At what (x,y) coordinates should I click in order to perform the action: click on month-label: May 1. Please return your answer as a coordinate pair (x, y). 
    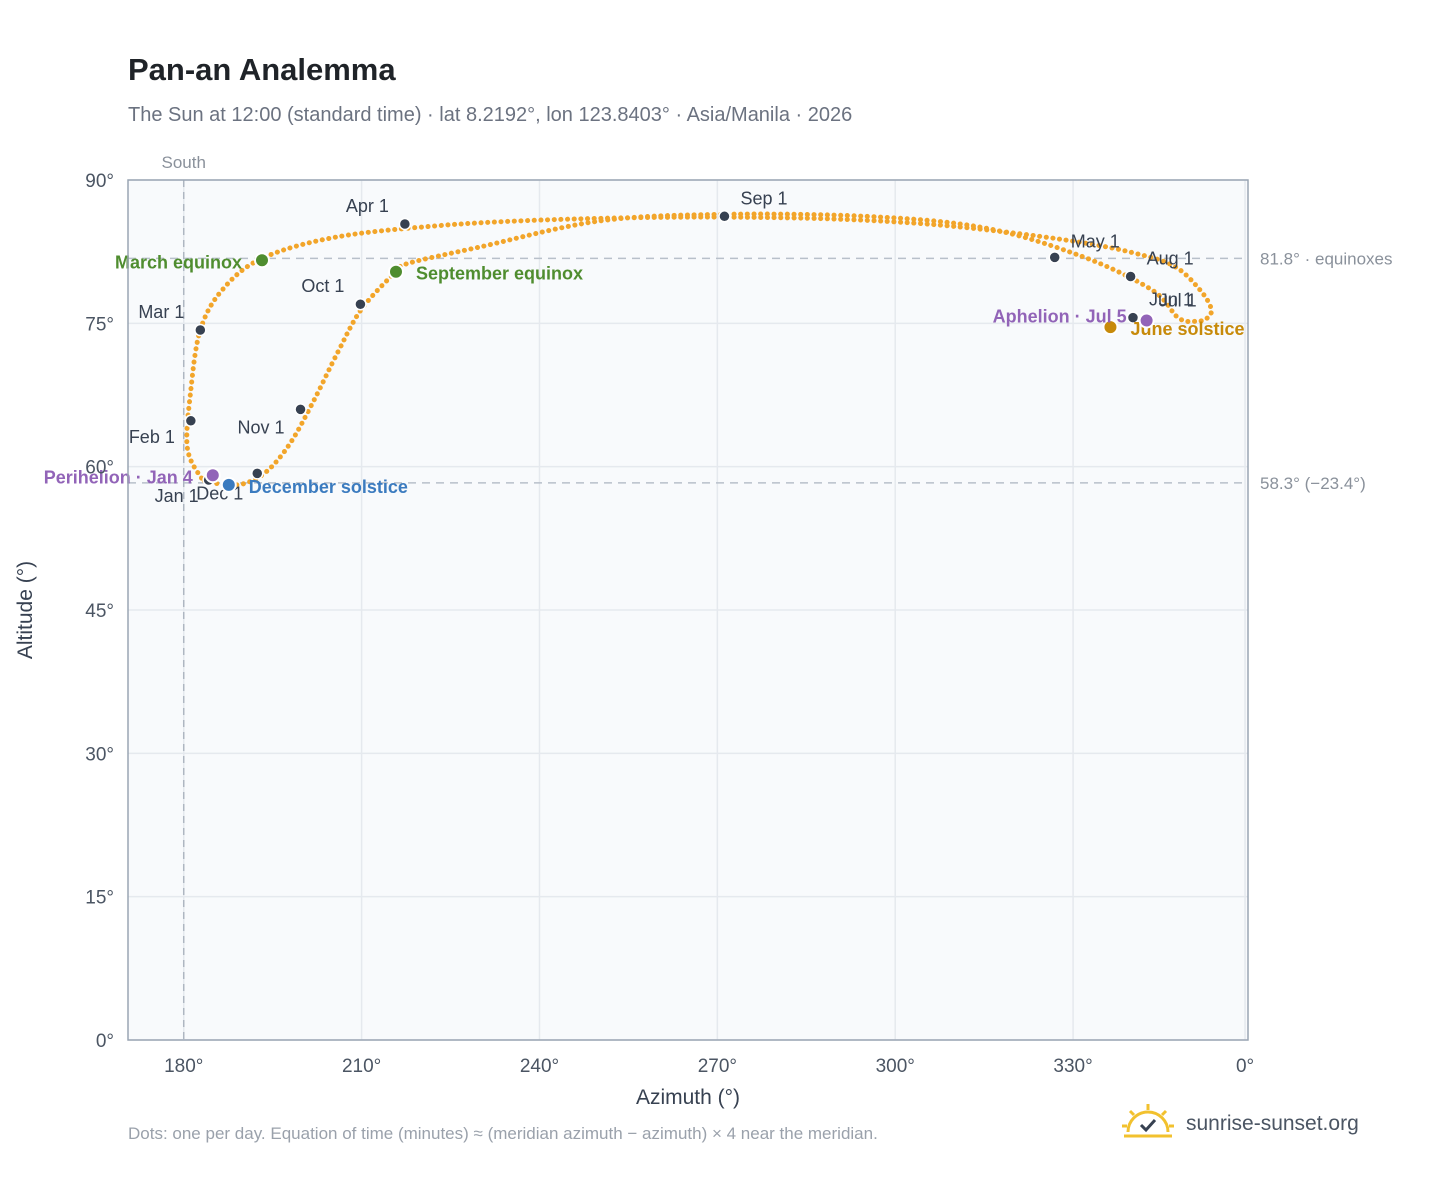
    Looking at the image, I should click on (1095, 241).